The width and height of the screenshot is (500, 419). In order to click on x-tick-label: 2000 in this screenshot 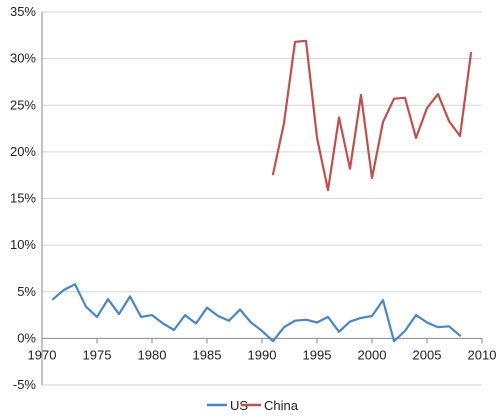, I will do `click(372, 354)`.